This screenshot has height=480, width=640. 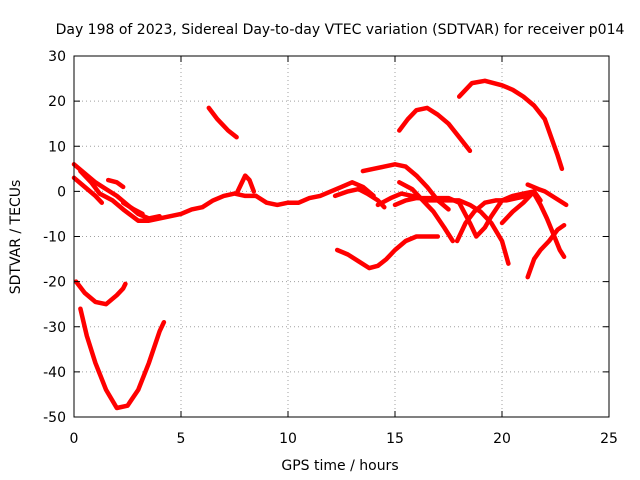 I want to click on y-tick-label: 20, so click(x=57, y=102).